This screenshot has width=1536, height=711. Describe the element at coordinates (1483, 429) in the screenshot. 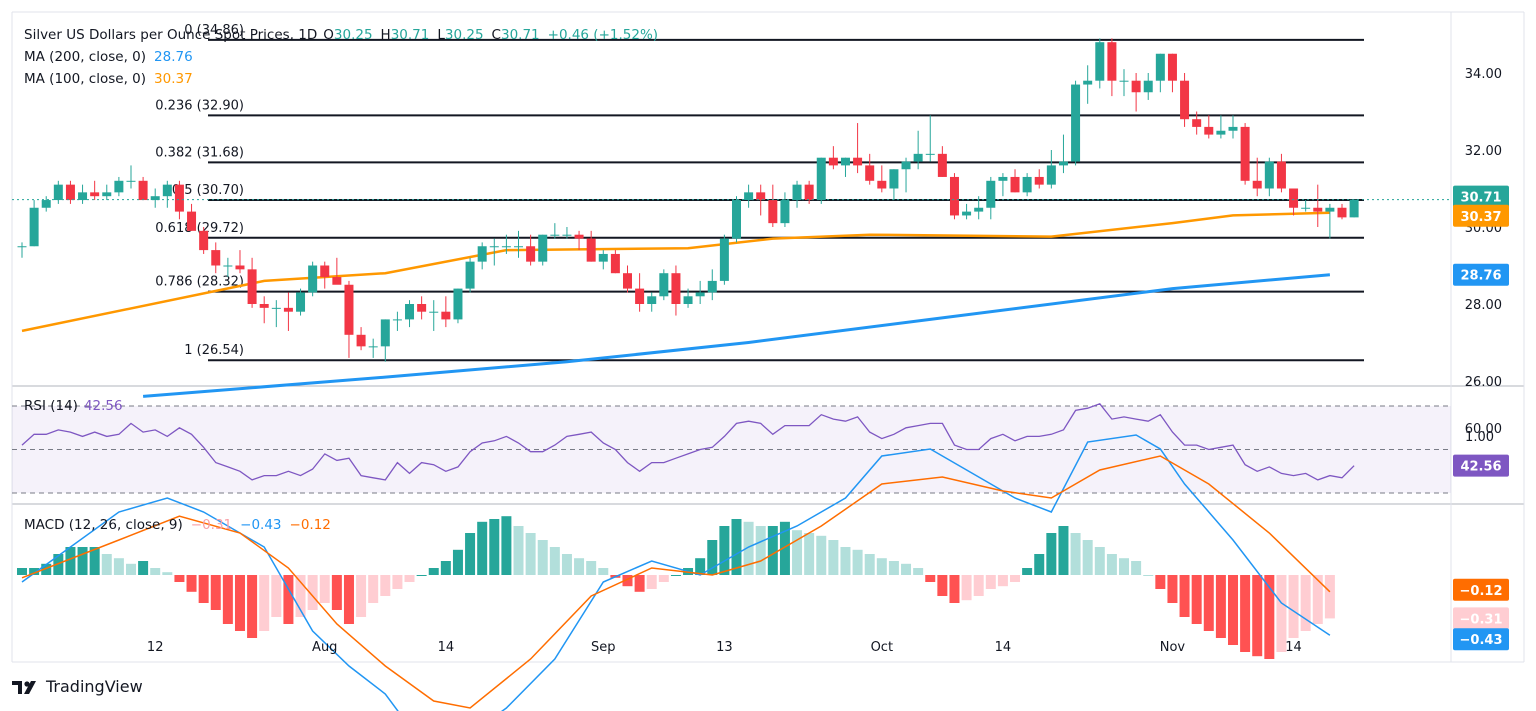

I see `rsi-axis-tick: 60.00` at that location.